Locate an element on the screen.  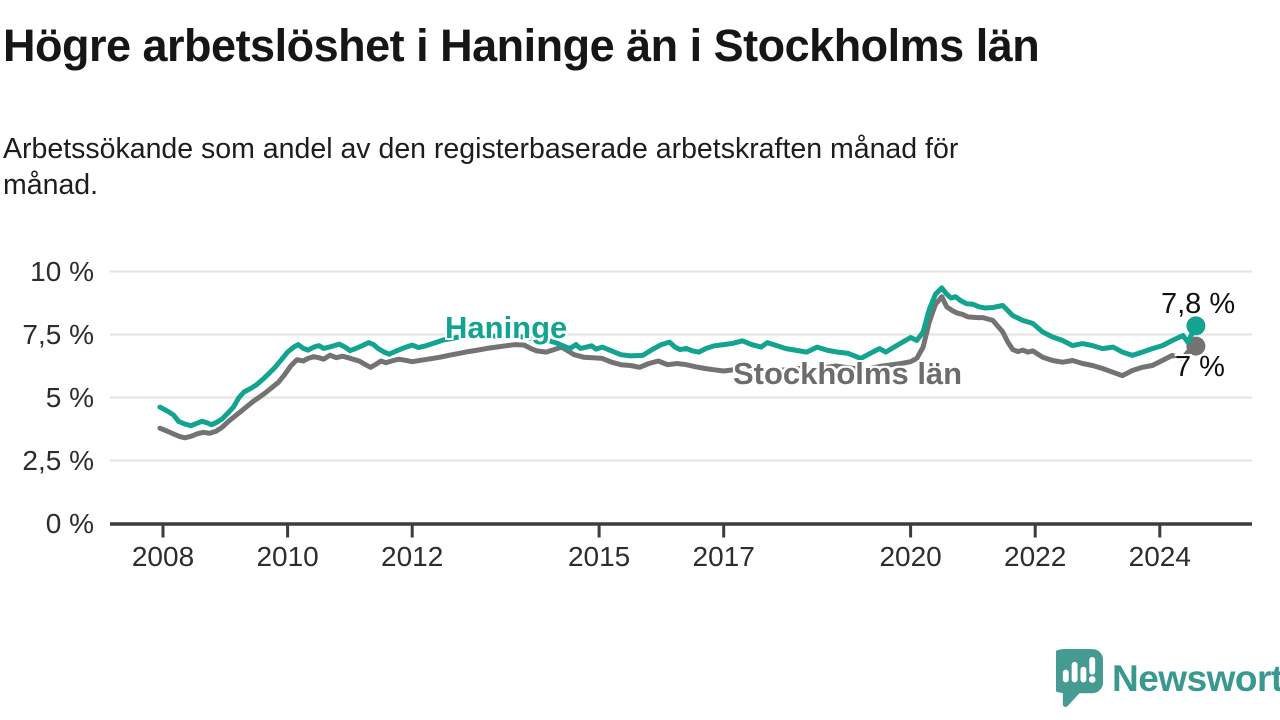
x-axis-label: 2008 is located at coordinates (163, 556).